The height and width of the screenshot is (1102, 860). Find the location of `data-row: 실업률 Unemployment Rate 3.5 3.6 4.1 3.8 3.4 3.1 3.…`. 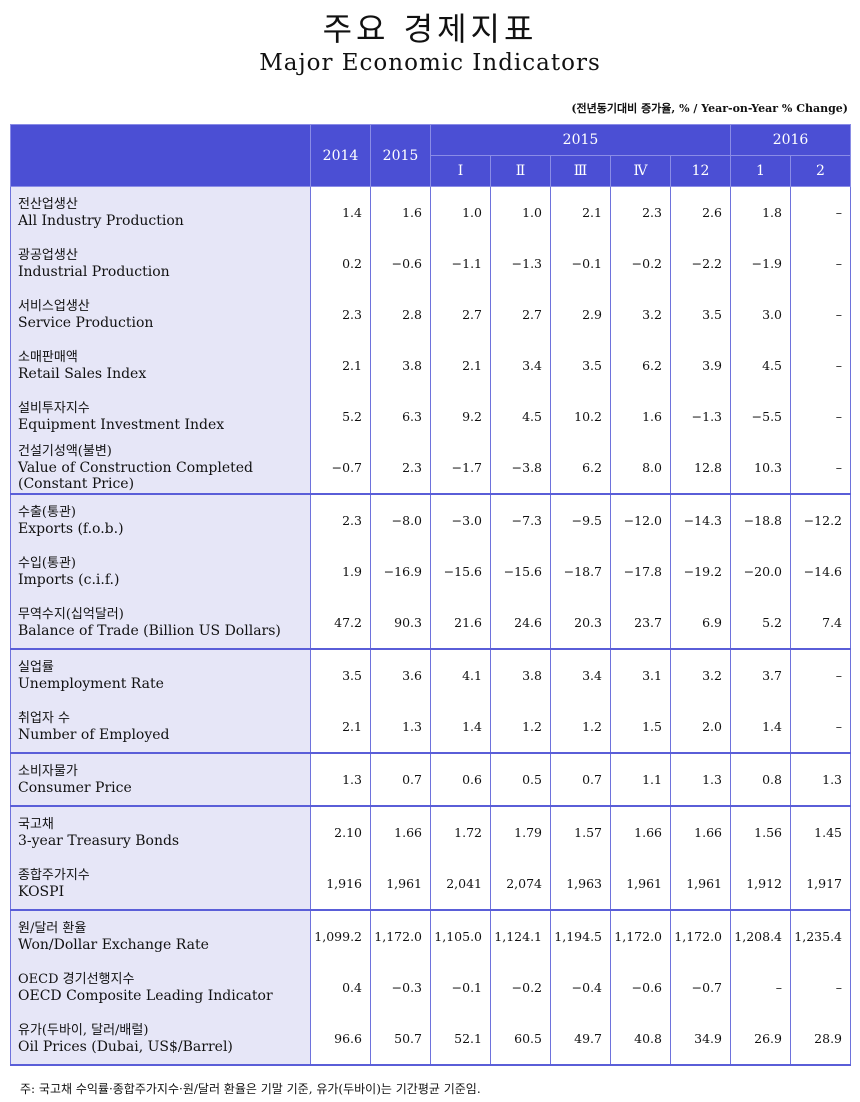

data-row: 실업률 Unemployment Rate 3.5 3.6 4.1 3.8 3.4 3.1 3.… is located at coordinates (431, 675).